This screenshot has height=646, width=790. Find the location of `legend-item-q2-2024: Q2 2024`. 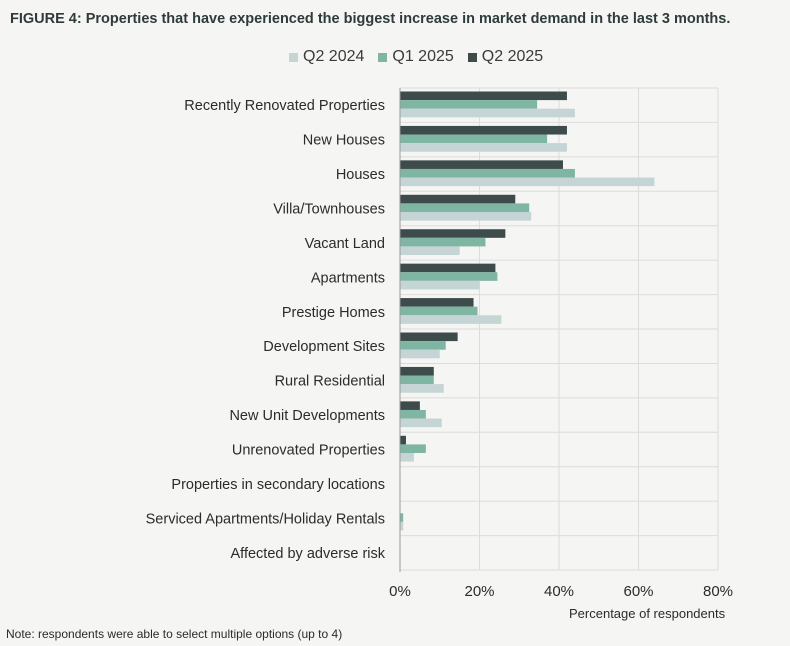

legend-item-q2-2024: Q2 2024 is located at coordinates (326, 57).